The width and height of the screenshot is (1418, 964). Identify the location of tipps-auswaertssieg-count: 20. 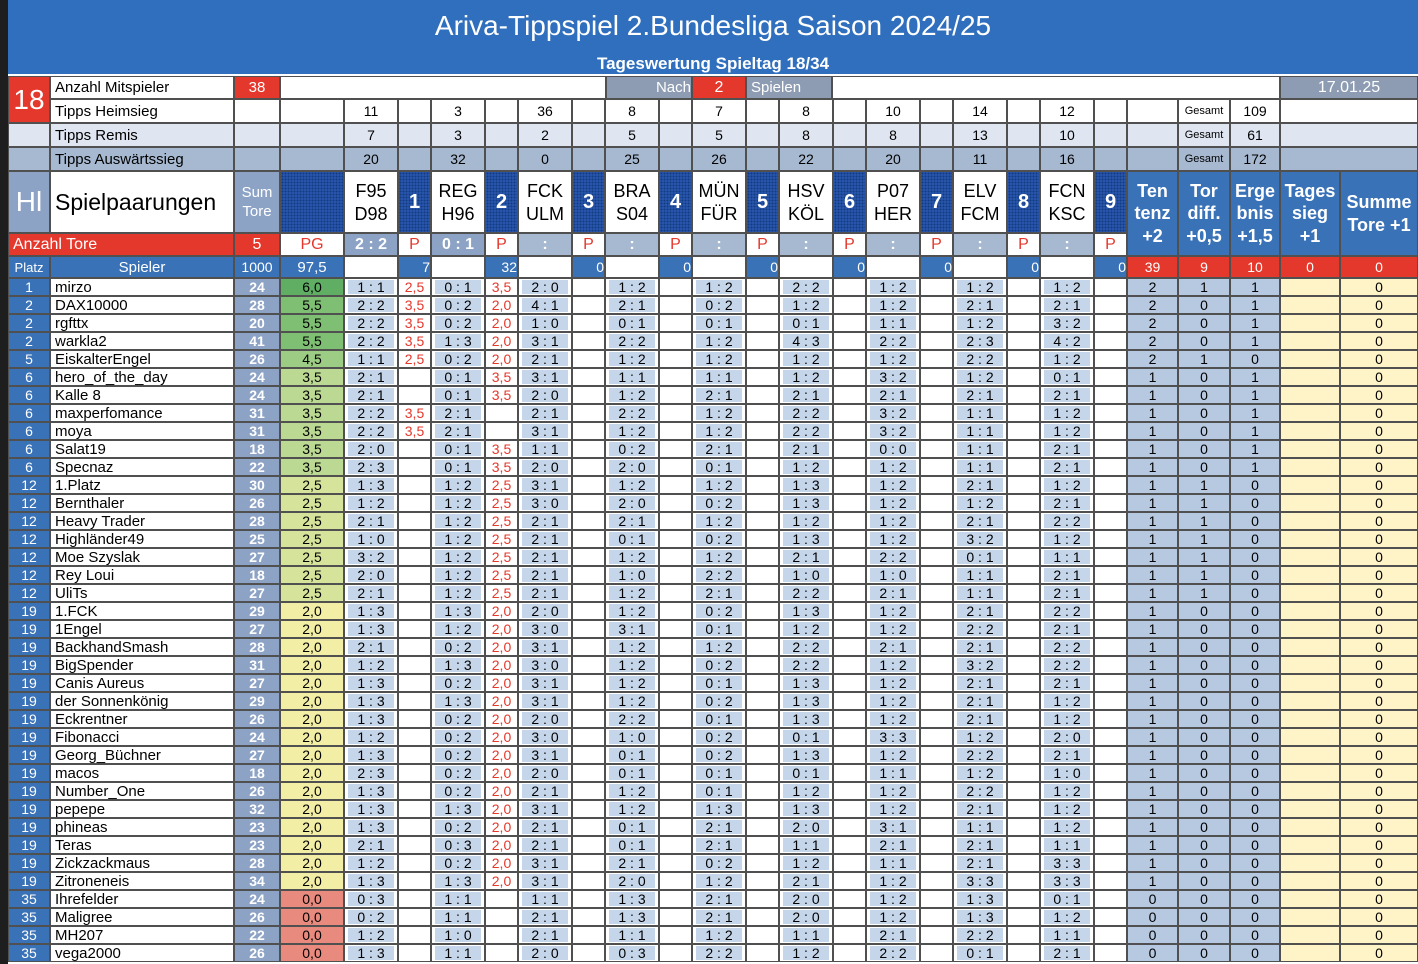
(893, 159).